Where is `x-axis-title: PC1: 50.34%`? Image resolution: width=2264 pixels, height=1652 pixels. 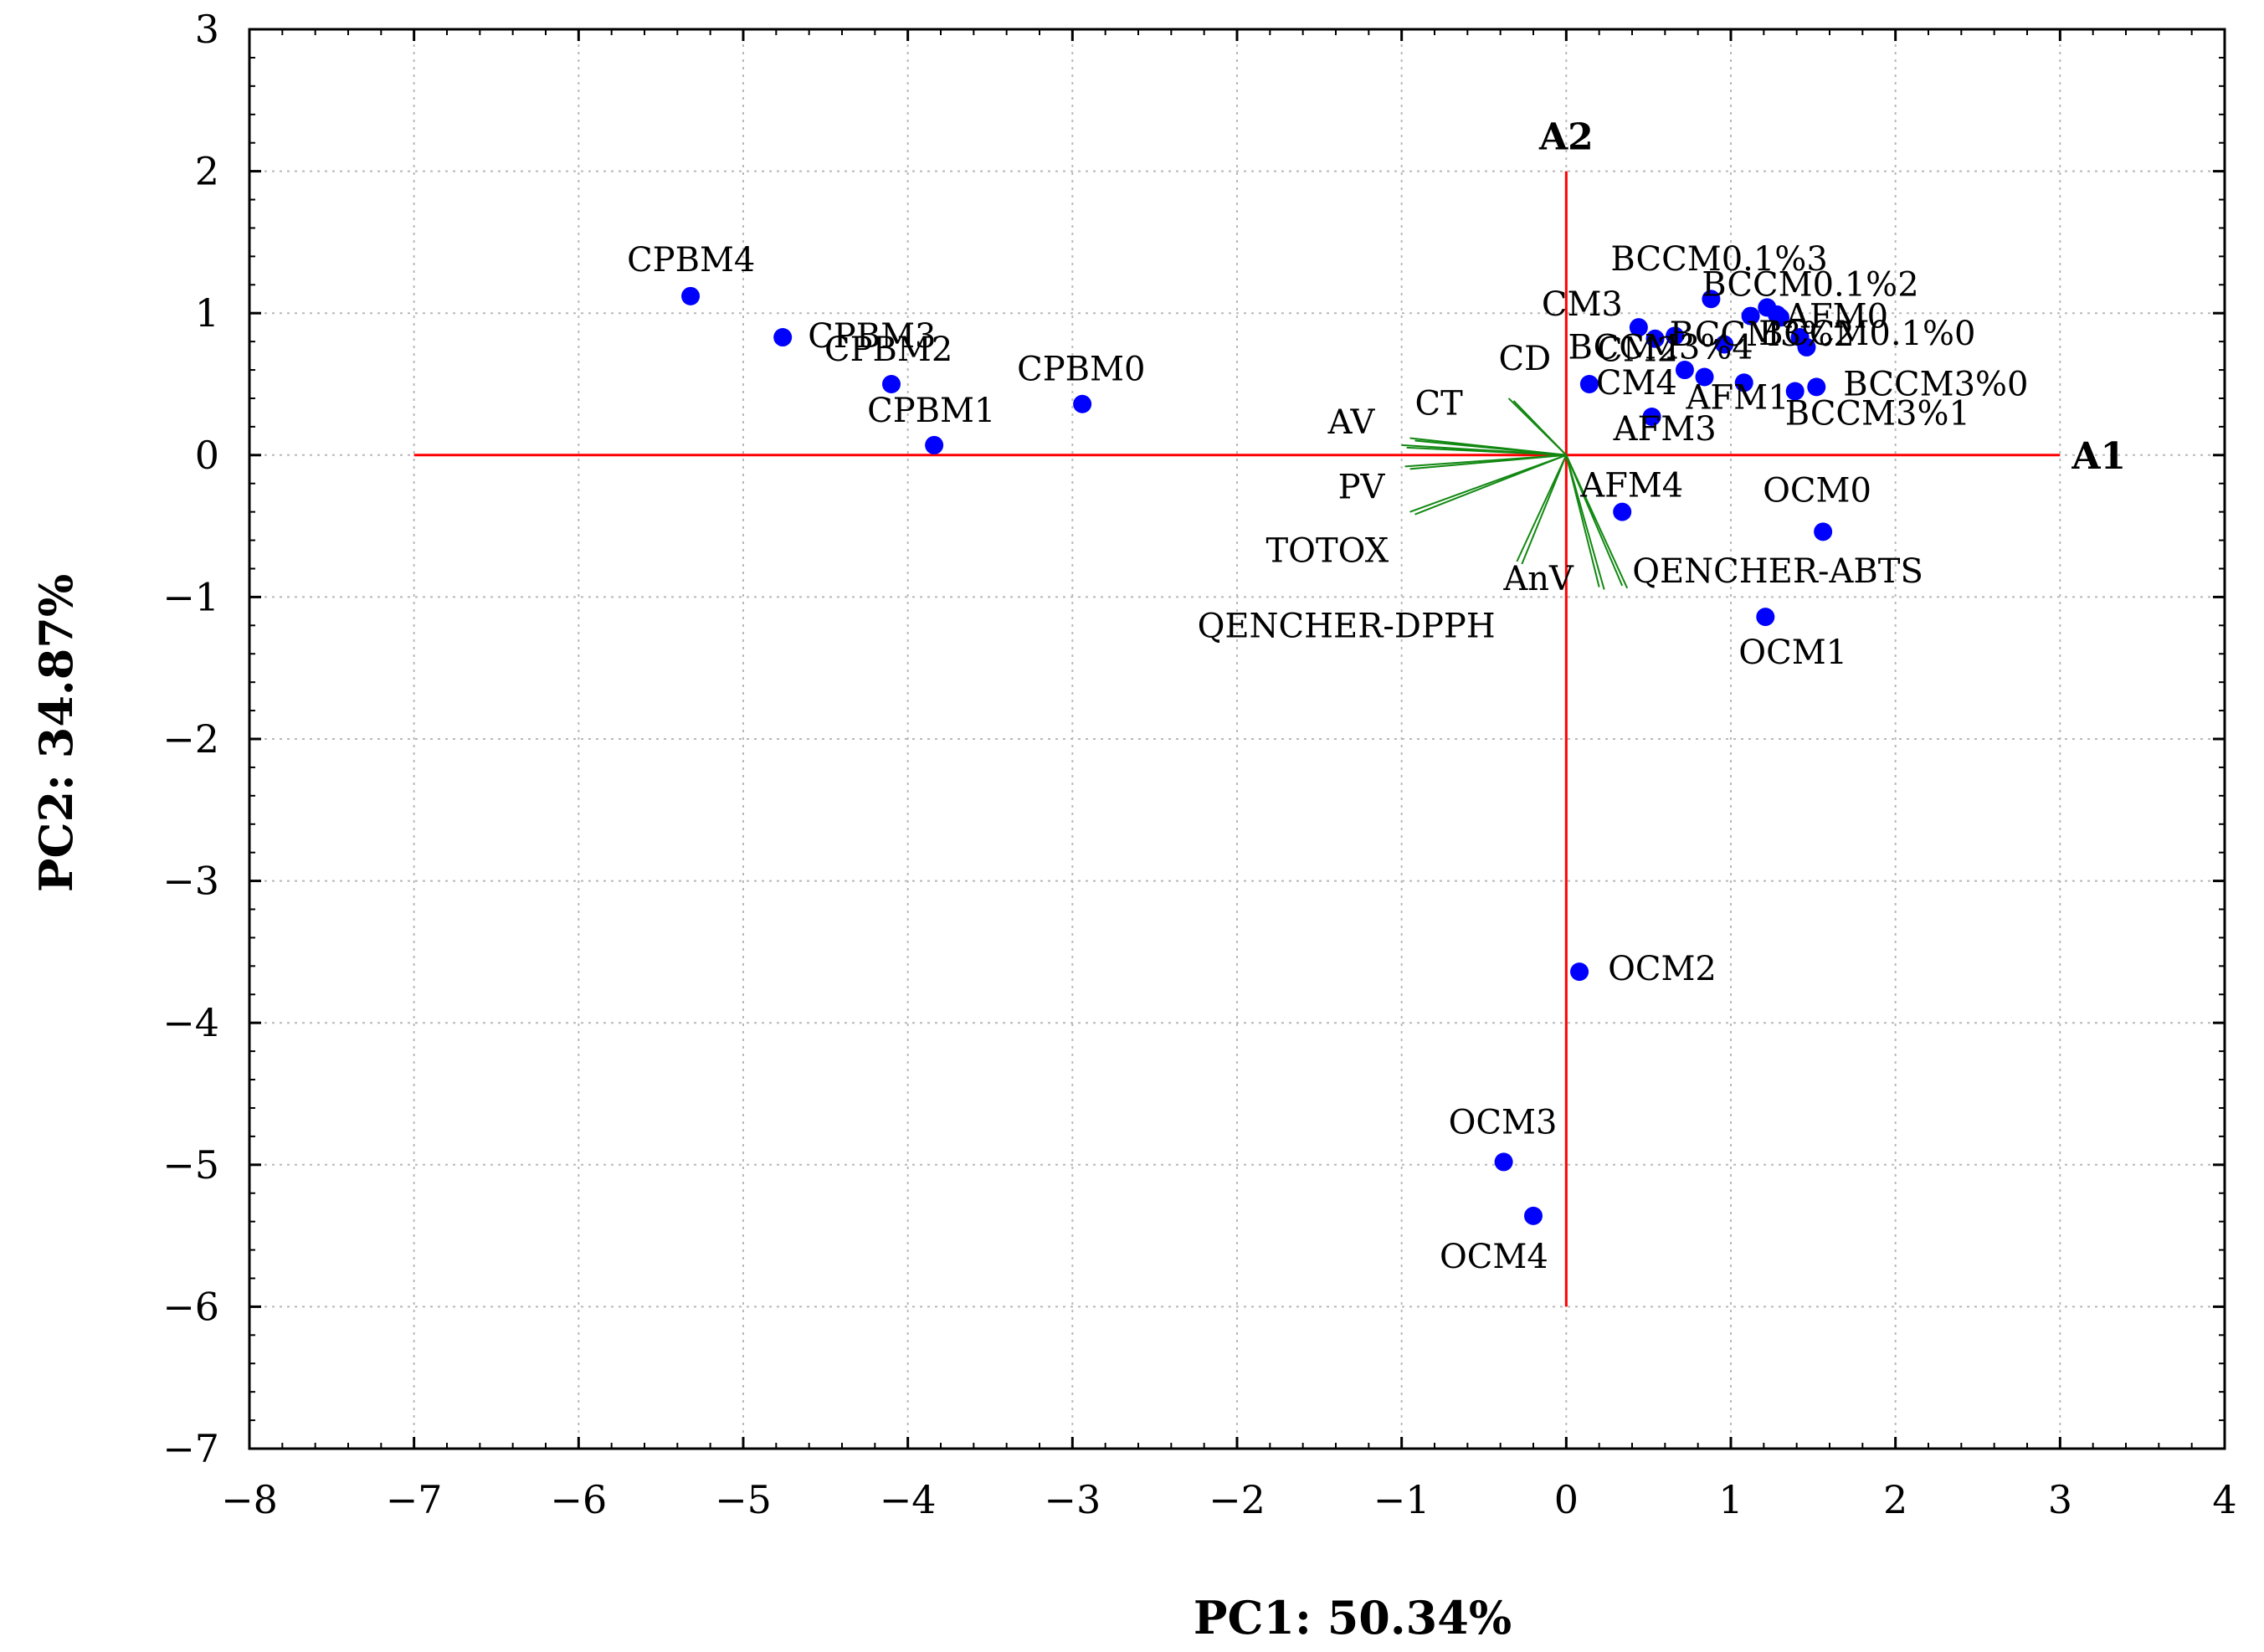 x-axis-title: PC1: 50.34% is located at coordinates (1353, 1617).